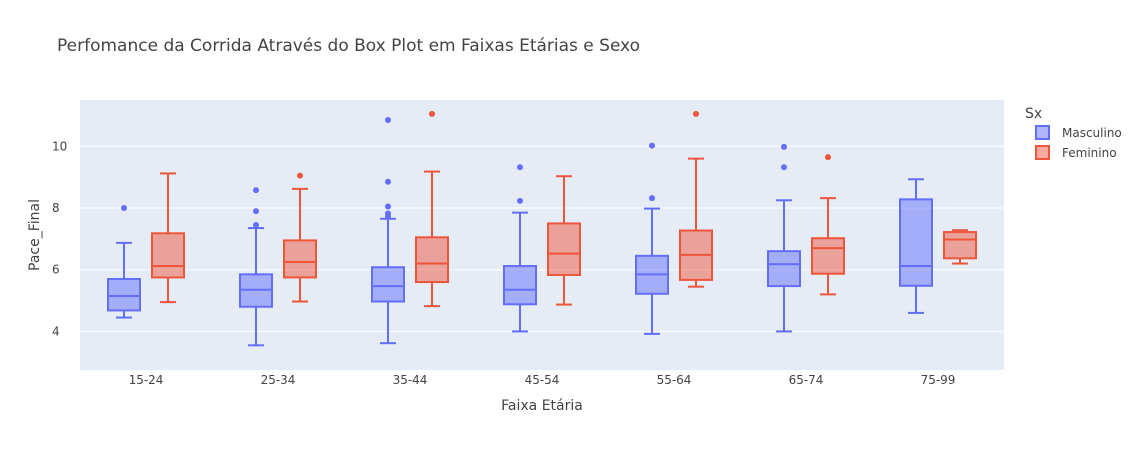  What do you see at coordinates (59, 146) in the screenshot?
I see `y-tick-label-3: 10` at bounding box center [59, 146].